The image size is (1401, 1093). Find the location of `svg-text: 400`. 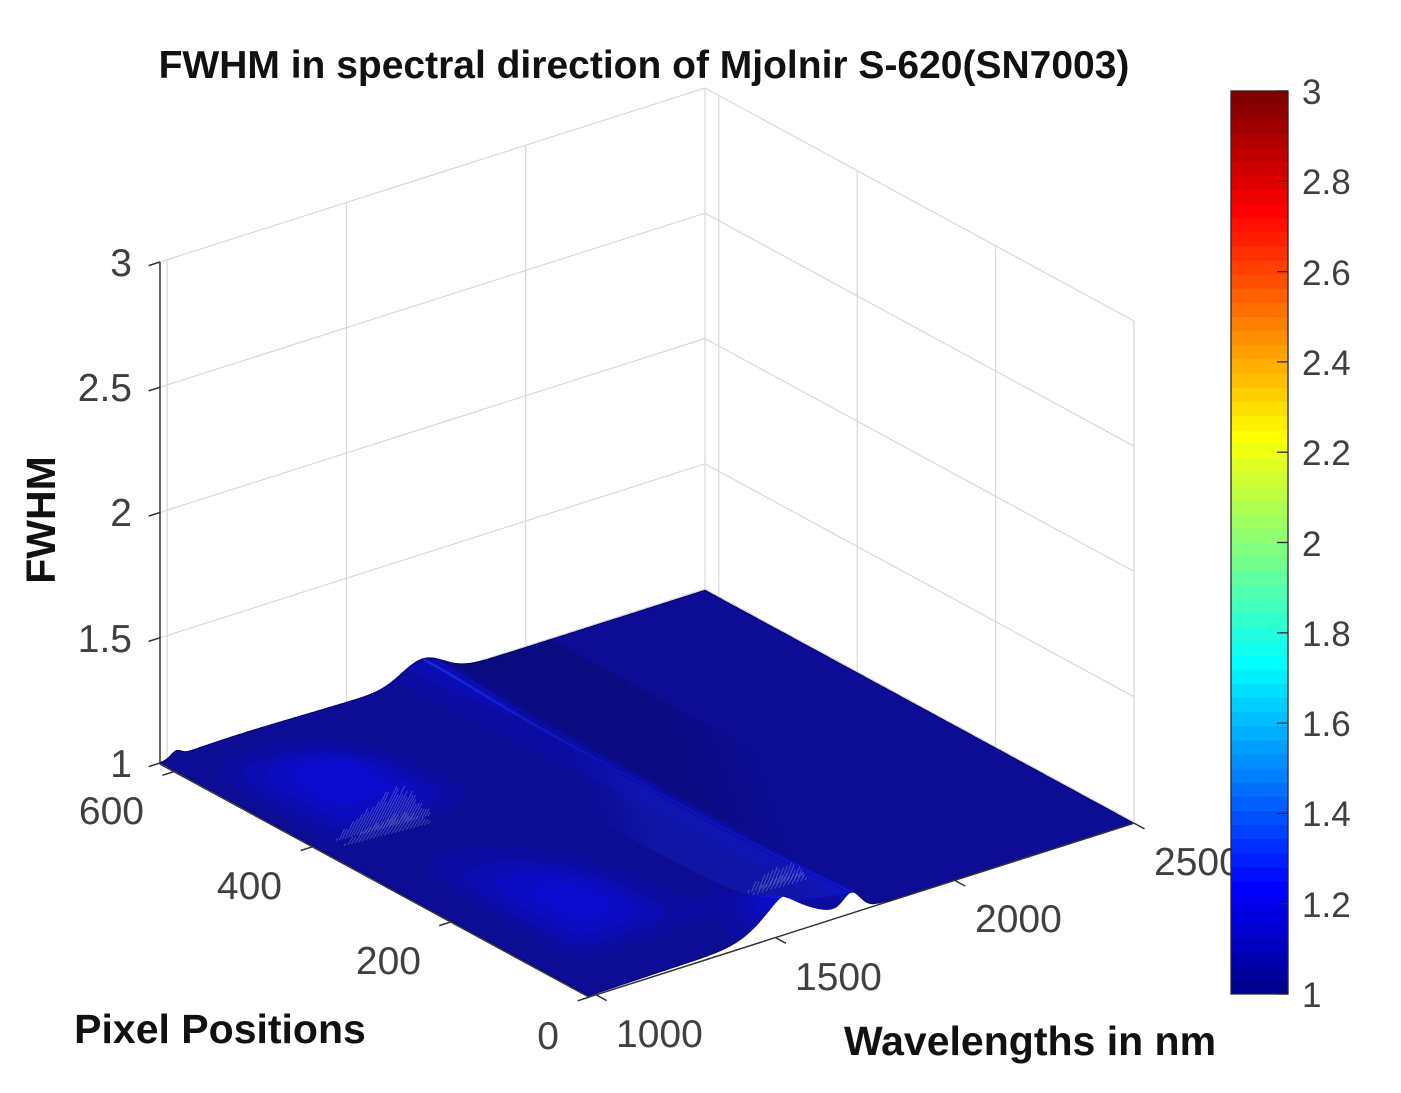

svg-text: 400 is located at coordinates (249, 886).